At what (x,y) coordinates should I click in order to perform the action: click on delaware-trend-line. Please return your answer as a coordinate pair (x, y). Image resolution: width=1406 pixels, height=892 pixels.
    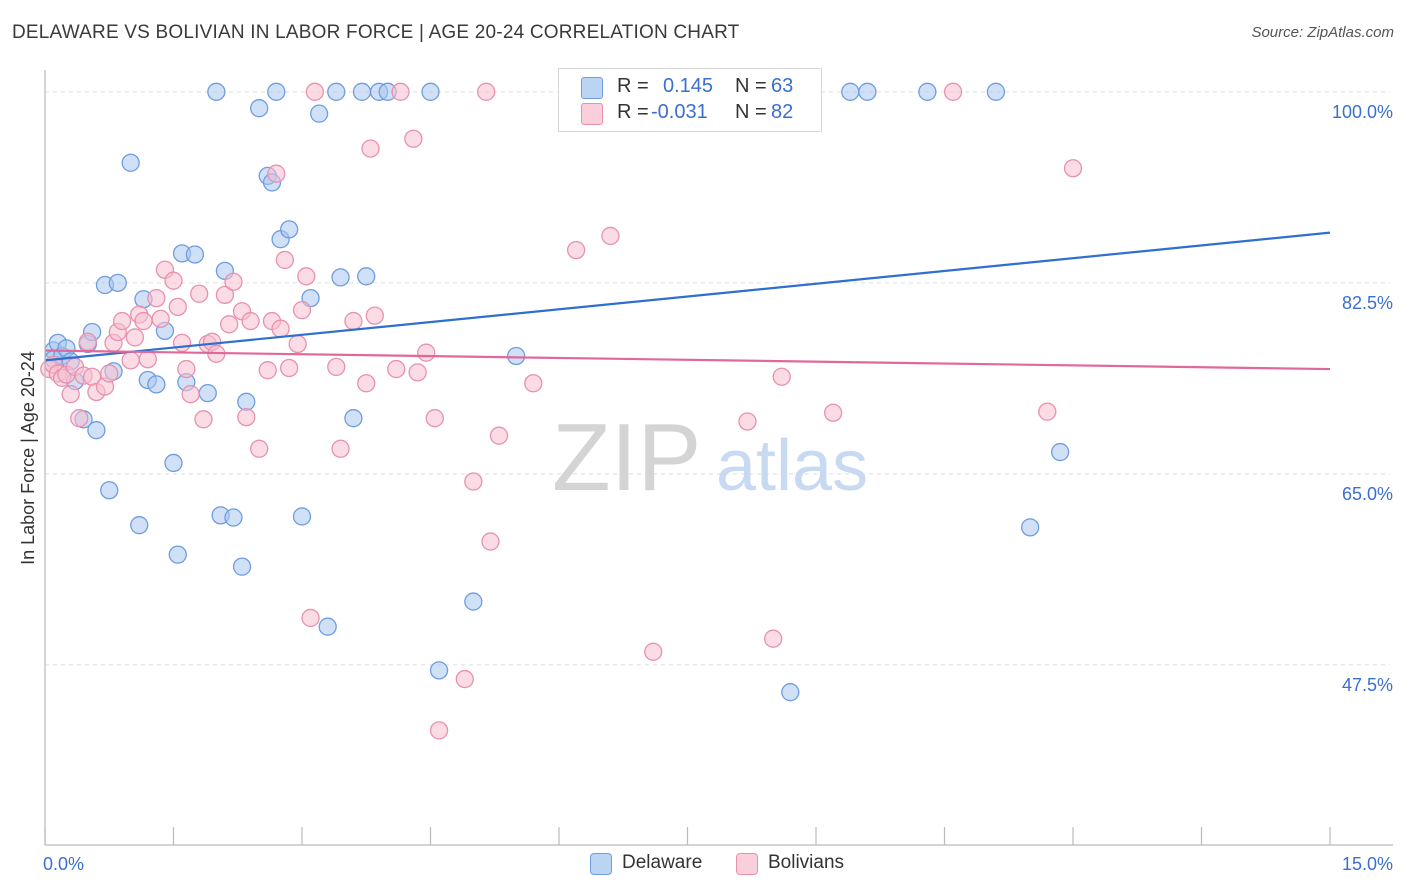
    Looking at the image, I should click on (687, 296).